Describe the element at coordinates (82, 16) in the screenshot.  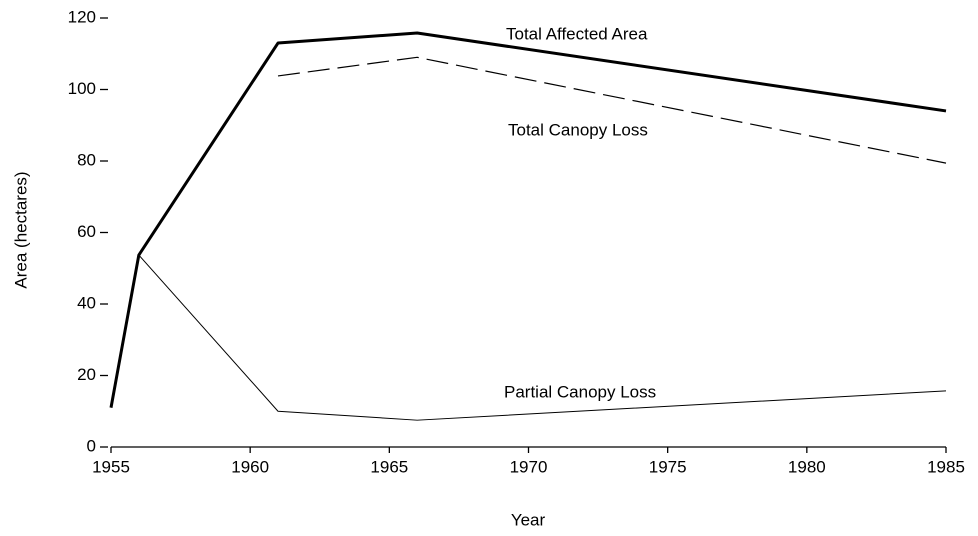
I see `y-tick-label: 120` at that location.